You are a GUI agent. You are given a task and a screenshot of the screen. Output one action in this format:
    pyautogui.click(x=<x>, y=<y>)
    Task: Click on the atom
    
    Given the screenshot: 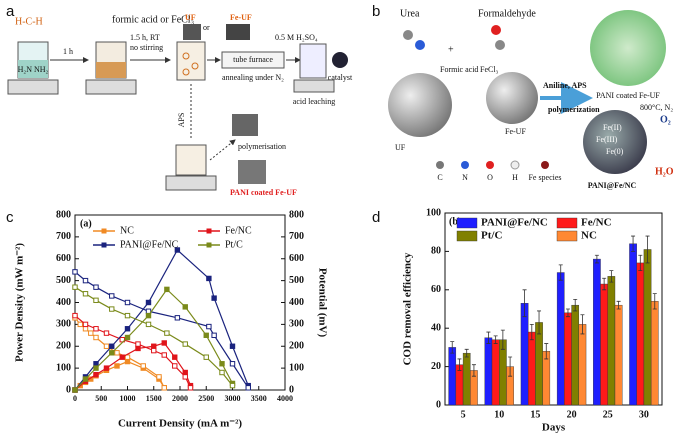 What is the action you would take?
    pyautogui.click(x=500, y=45)
    